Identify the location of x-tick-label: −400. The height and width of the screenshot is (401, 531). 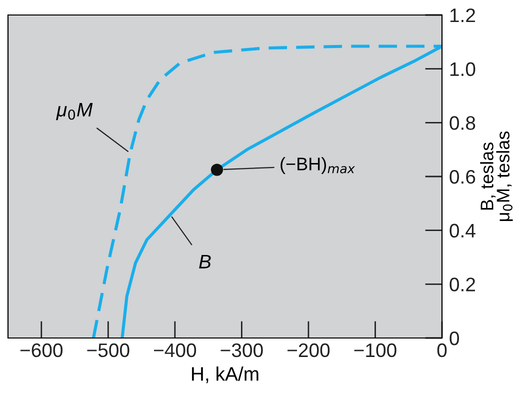
(175, 350).